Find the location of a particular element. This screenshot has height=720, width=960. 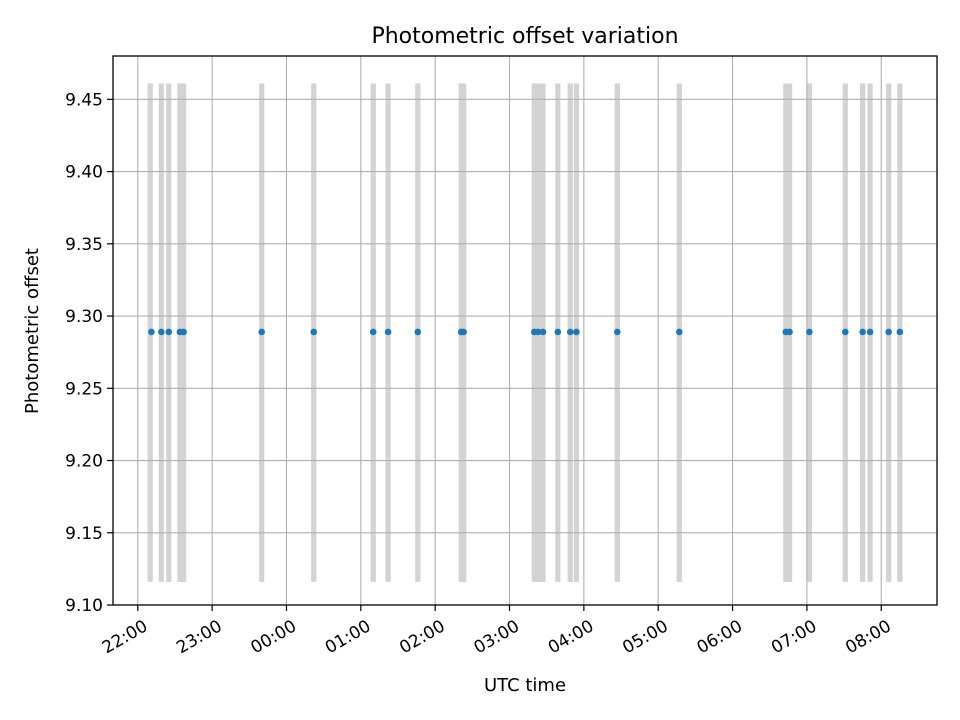

data-points is located at coordinates (526, 332).